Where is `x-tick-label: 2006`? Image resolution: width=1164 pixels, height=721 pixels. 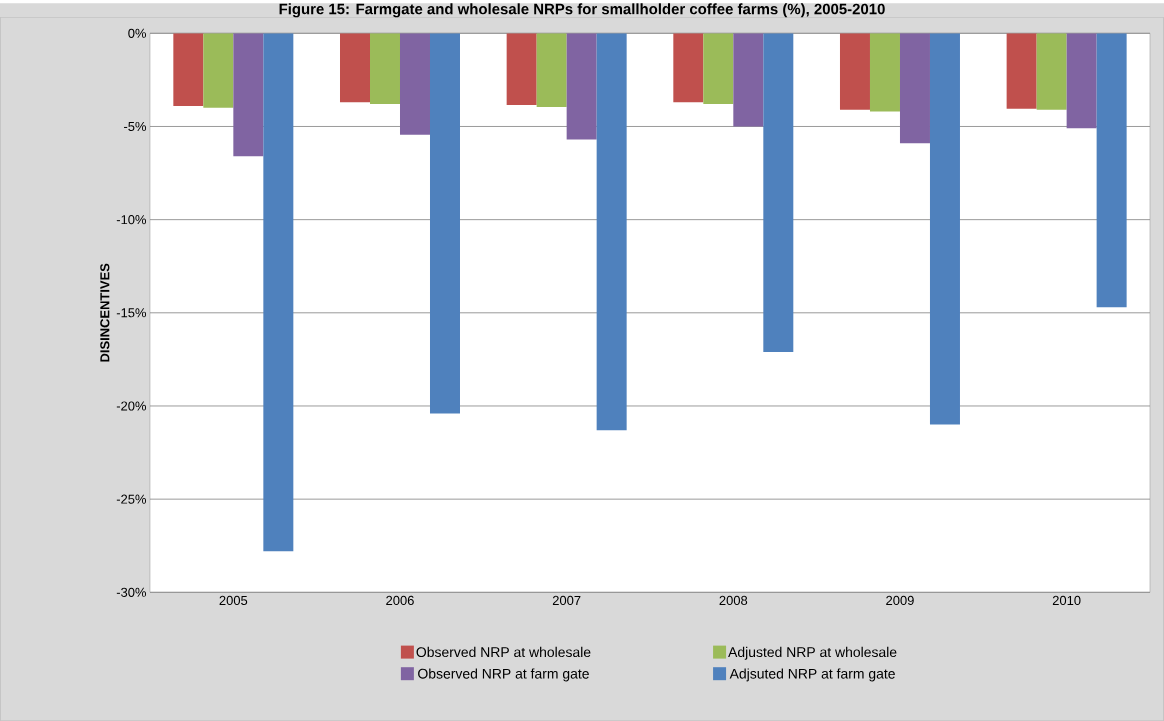 x-tick-label: 2006 is located at coordinates (400, 600).